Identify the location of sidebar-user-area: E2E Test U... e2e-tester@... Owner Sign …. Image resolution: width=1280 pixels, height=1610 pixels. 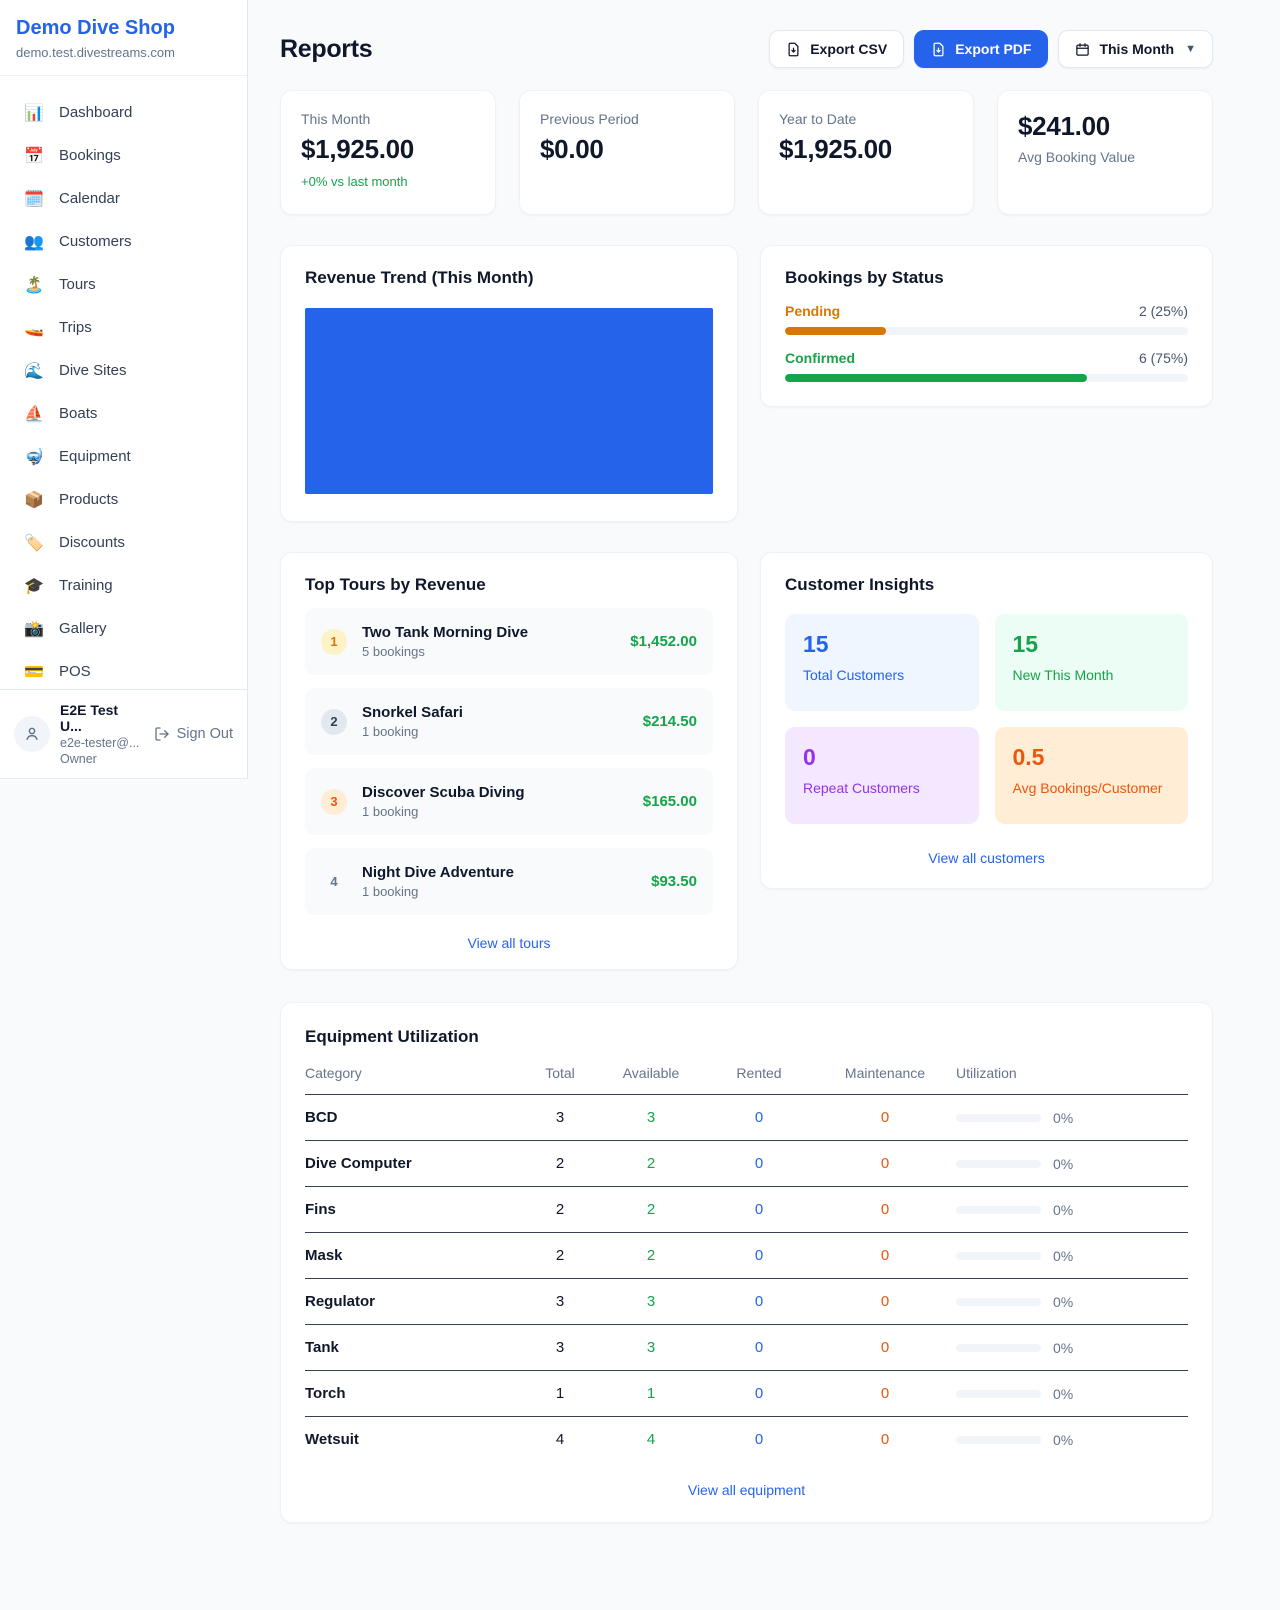
(123, 733).